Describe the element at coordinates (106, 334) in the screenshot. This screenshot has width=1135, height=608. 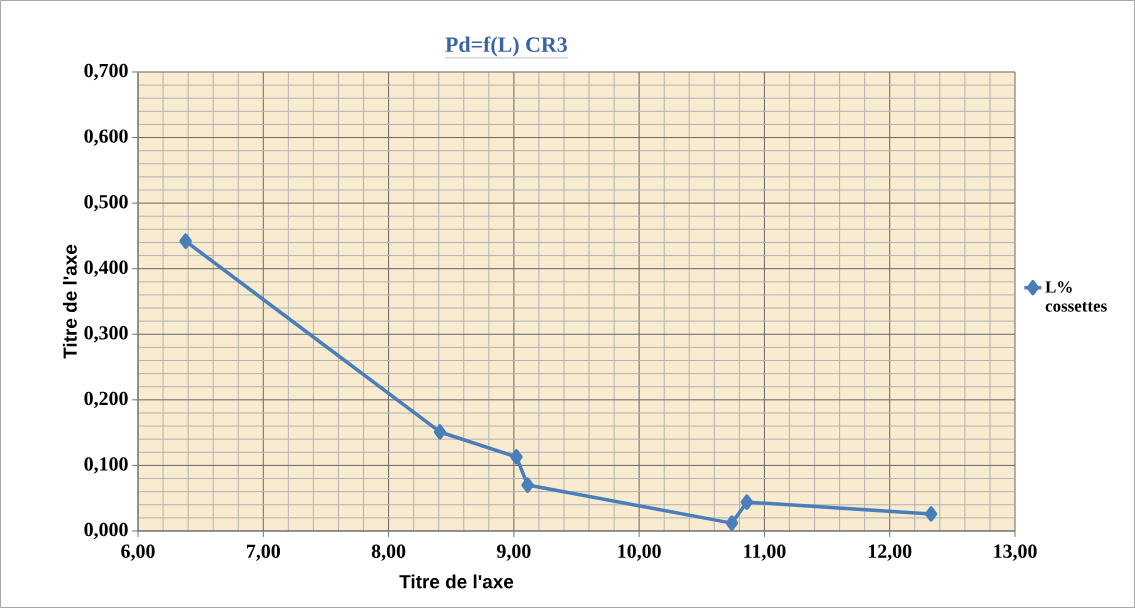
I see `y-tick-label: 0,300` at that location.